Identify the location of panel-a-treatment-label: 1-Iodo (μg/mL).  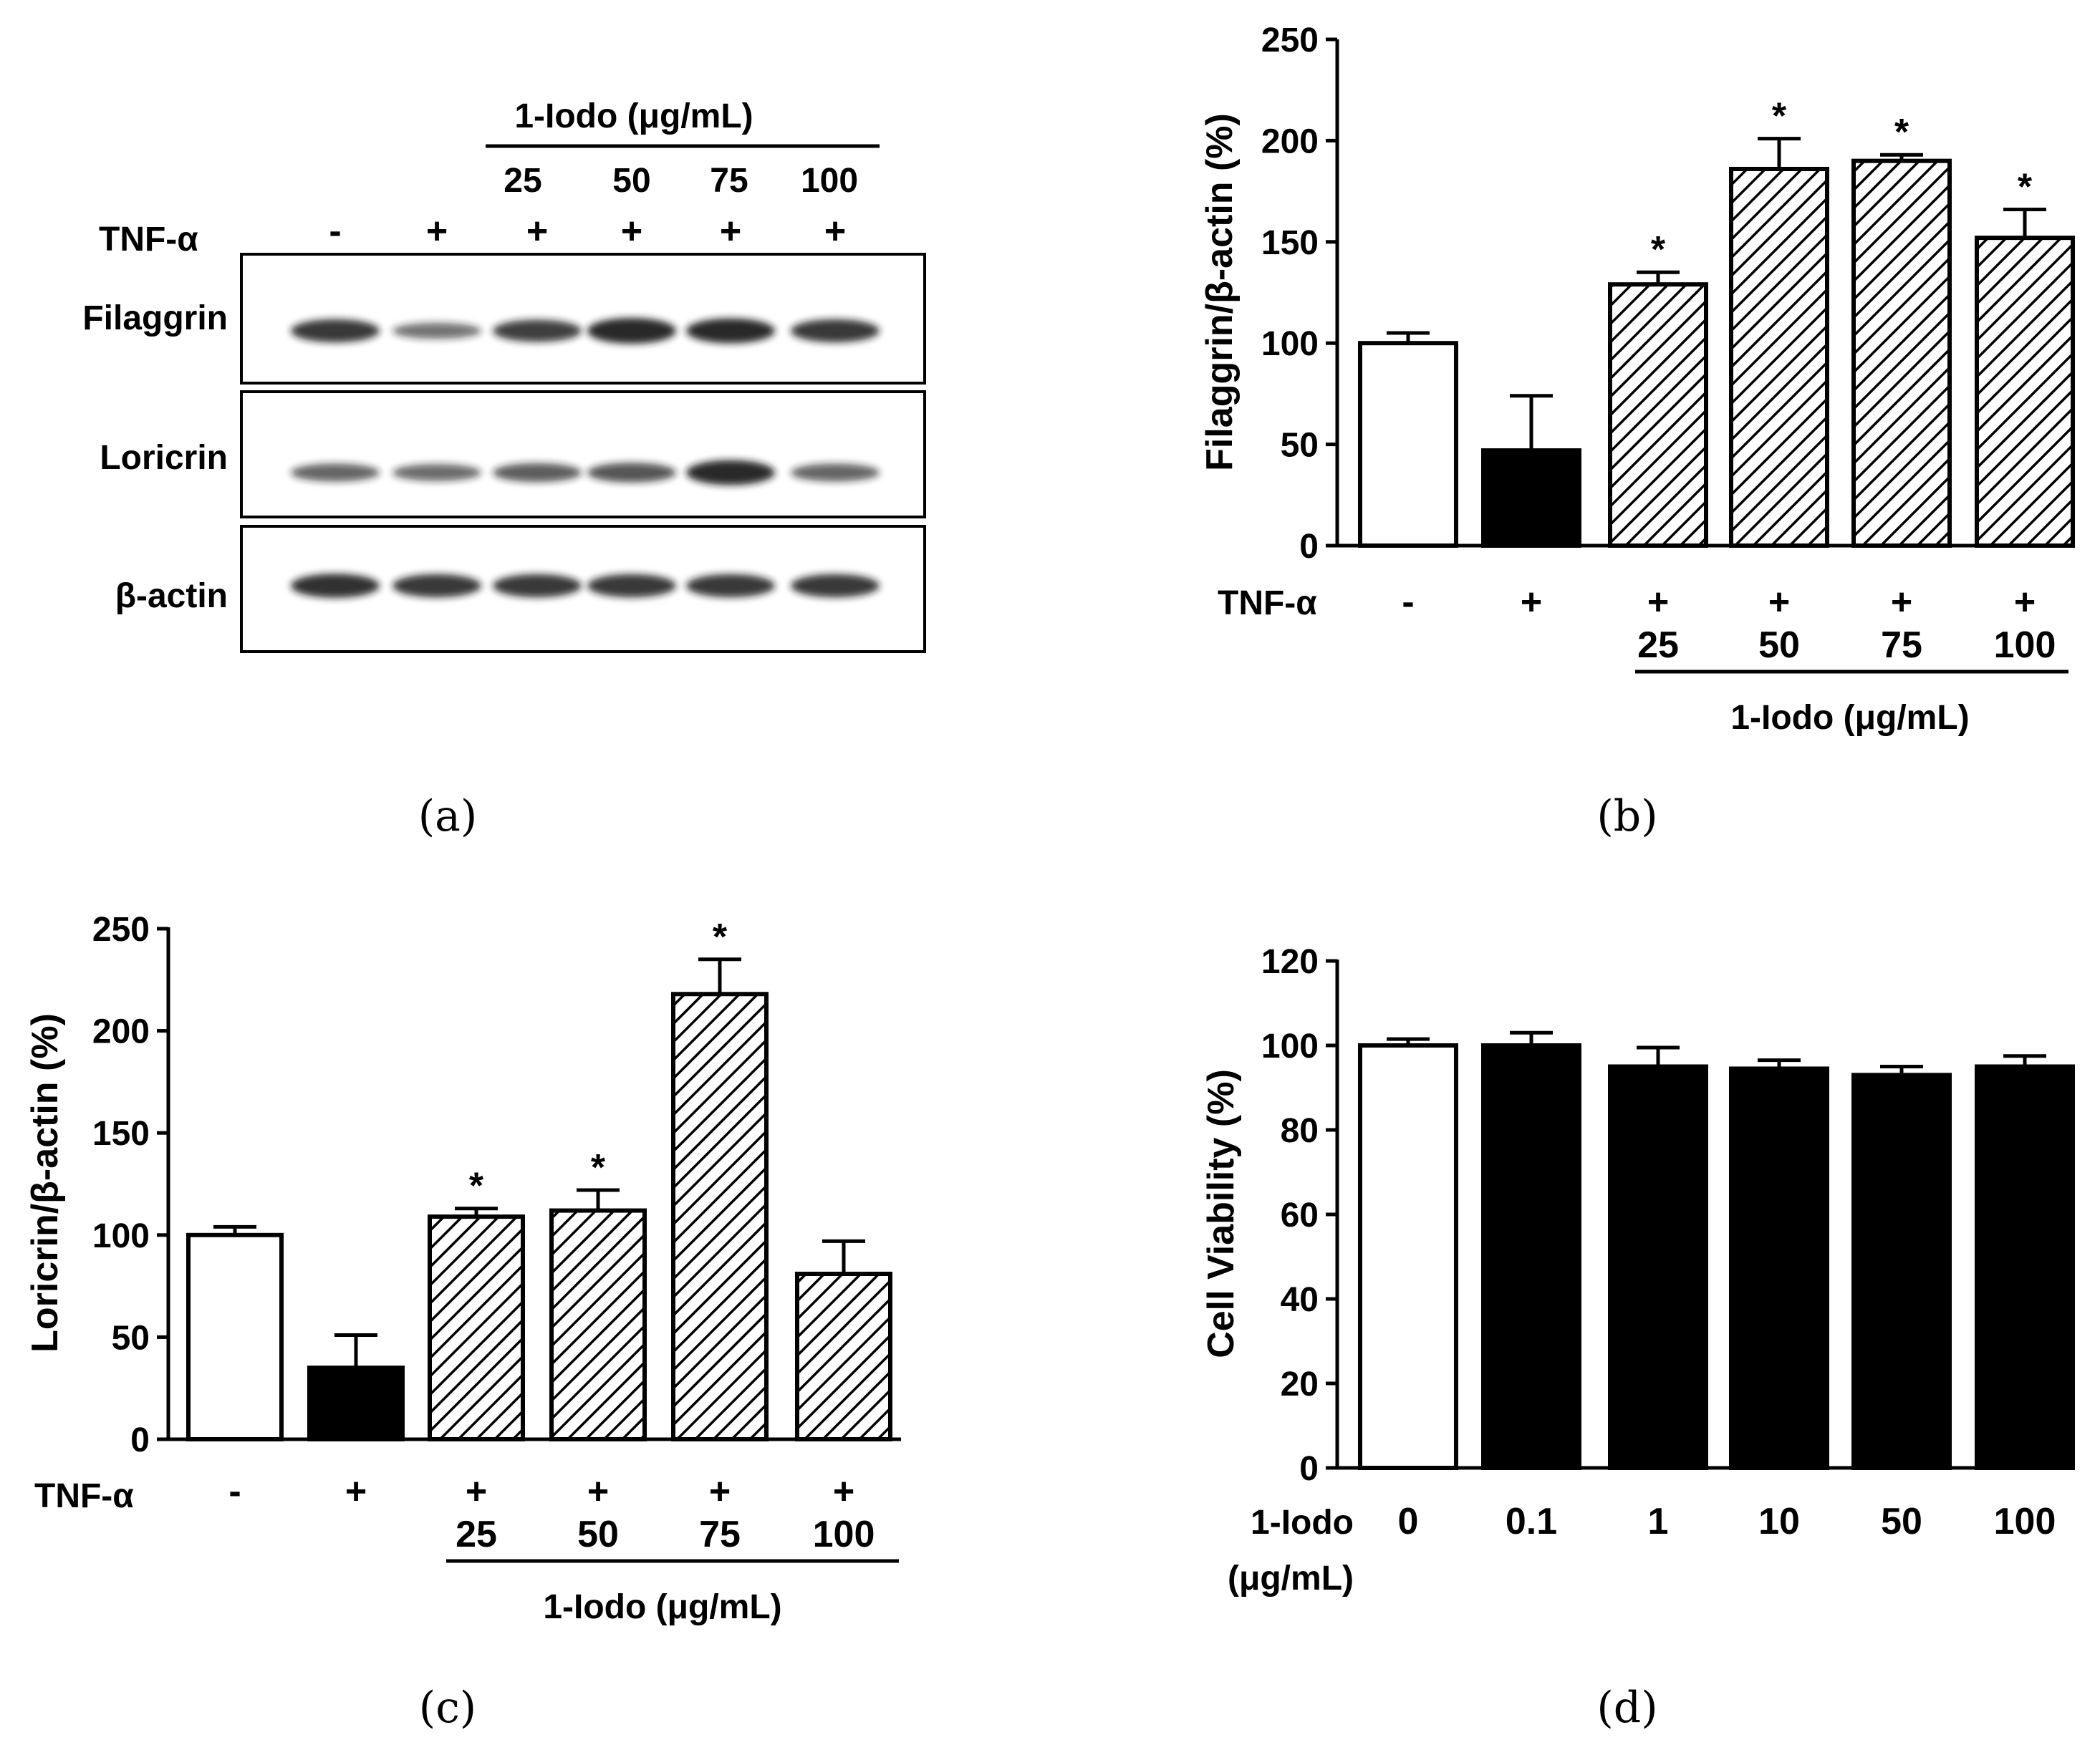
(633, 116).